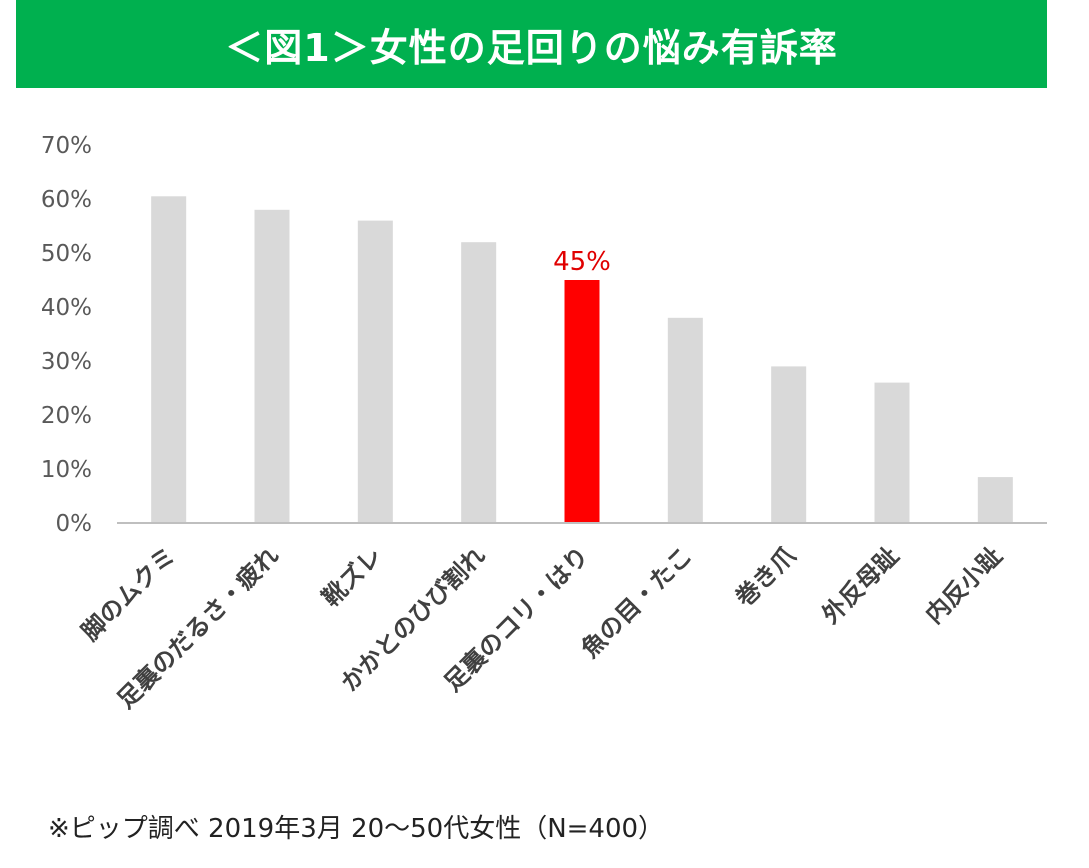 Image resolution: width=1089 pixels, height=868 pixels. I want to click on y-tick-label: 0%, so click(74, 524).